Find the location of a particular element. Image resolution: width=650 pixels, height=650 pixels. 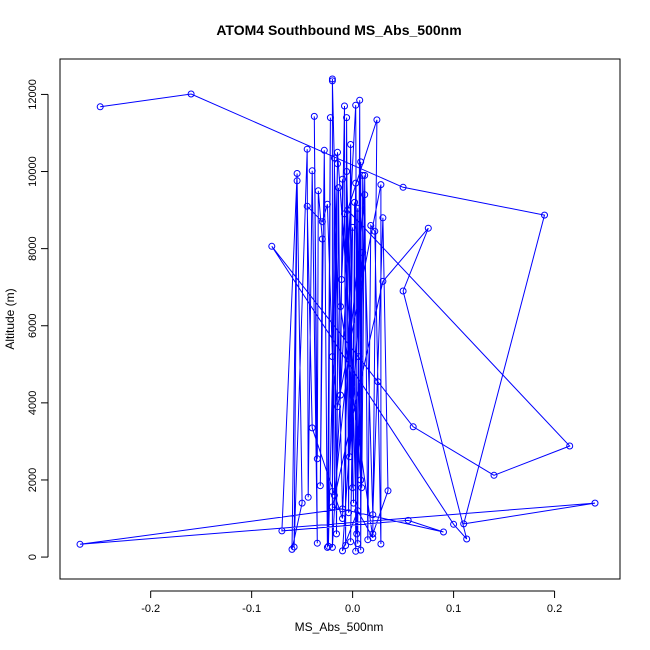

chart-title: ATOM4 Southbound MS_Abs_500nm is located at coordinates (338, 30).